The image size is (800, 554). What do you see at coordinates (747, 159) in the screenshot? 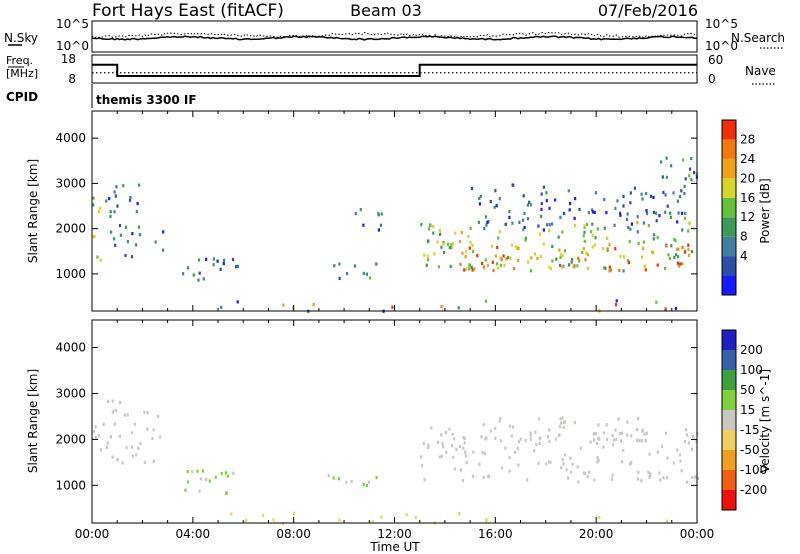
I see `colorbar-tick-label: 24` at bounding box center [747, 159].